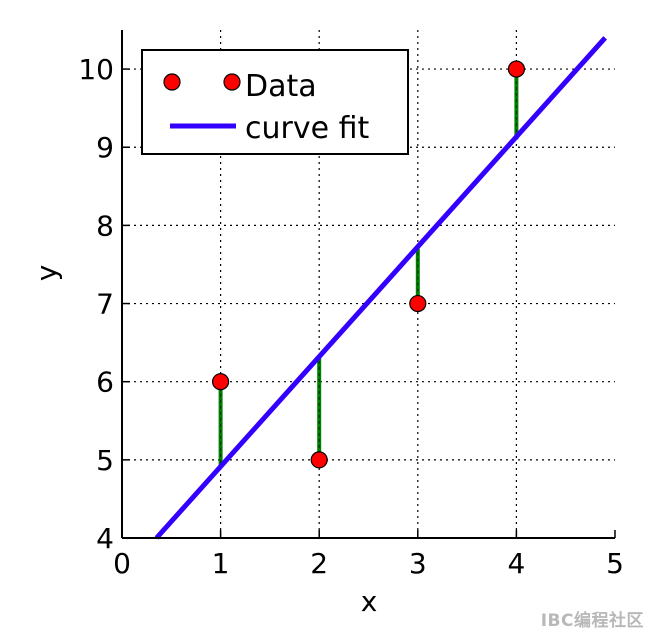 The width and height of the screenshot is (652, 641). What do you see at coordinates (592, 621) in the screenshot?
I see `watermark-text: IBC编程社区` at bounding box center [592, 621].